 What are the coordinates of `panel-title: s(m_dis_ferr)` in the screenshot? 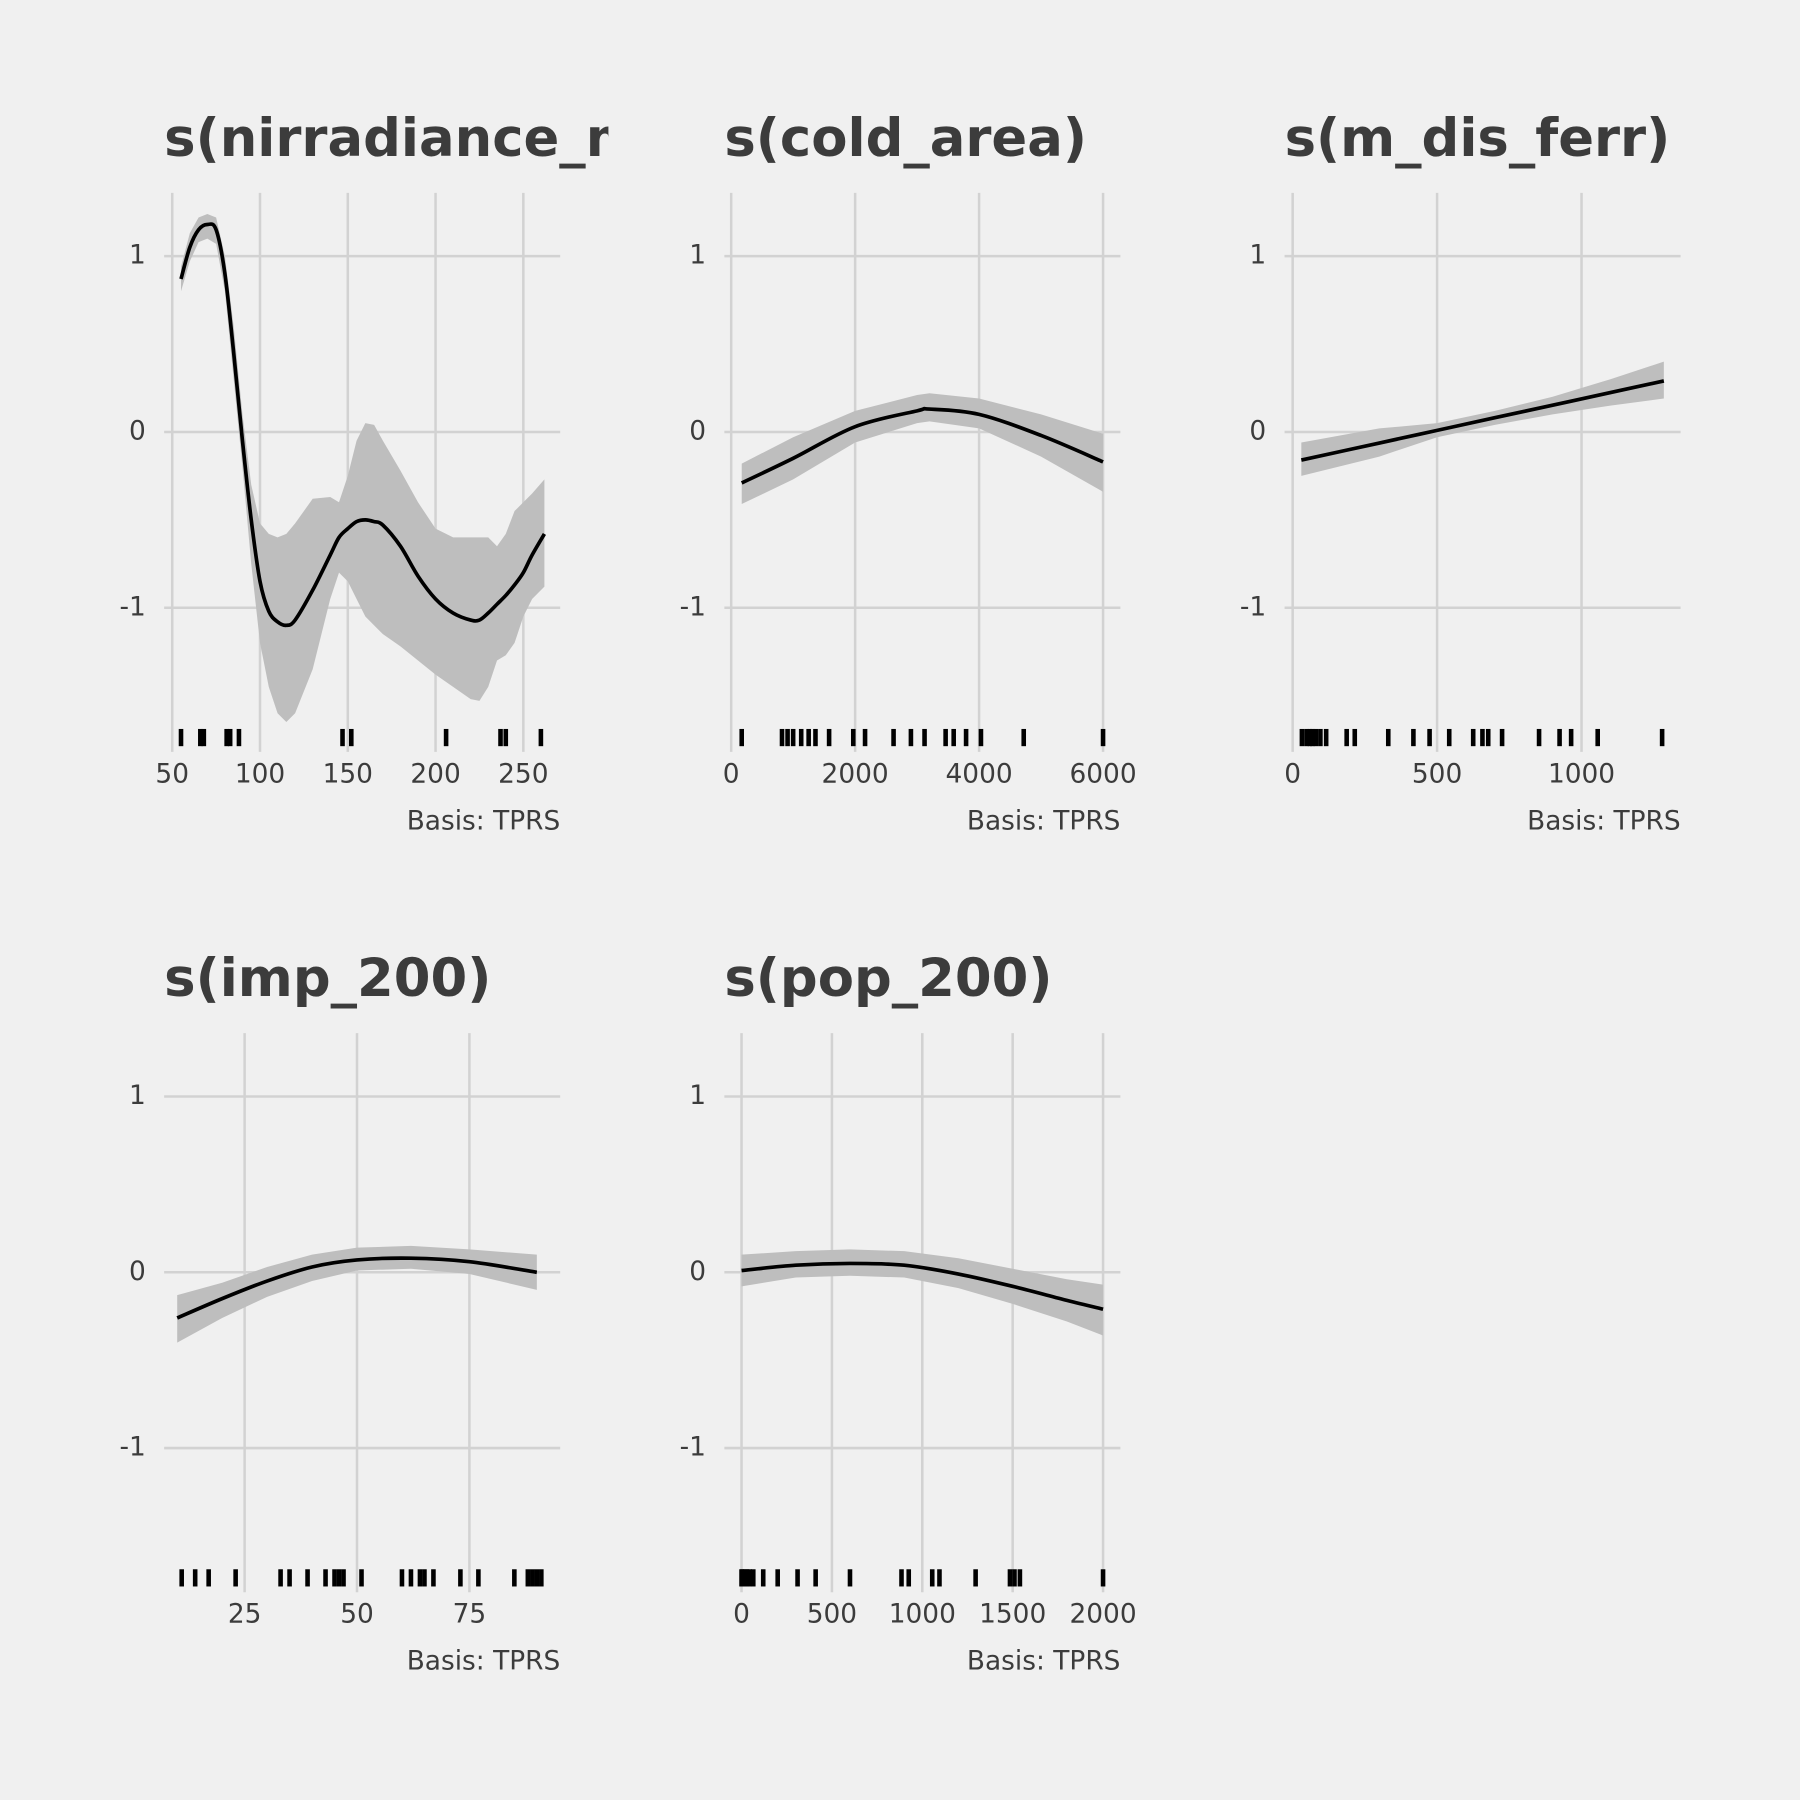 It's located at (1478, 138).